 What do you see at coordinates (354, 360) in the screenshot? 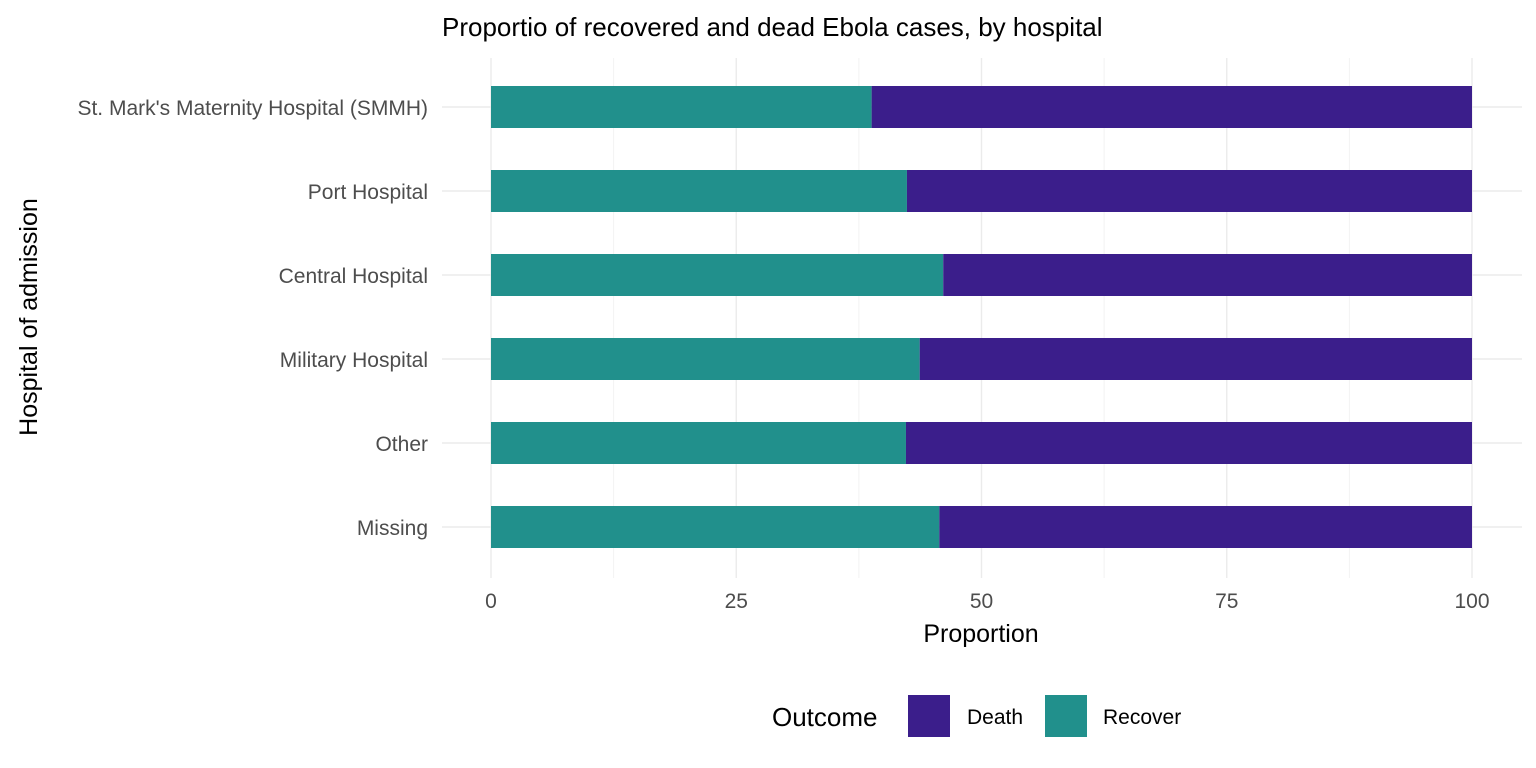
I see `y-tick-label: Military Hospital` at bounding box center [354, 360].